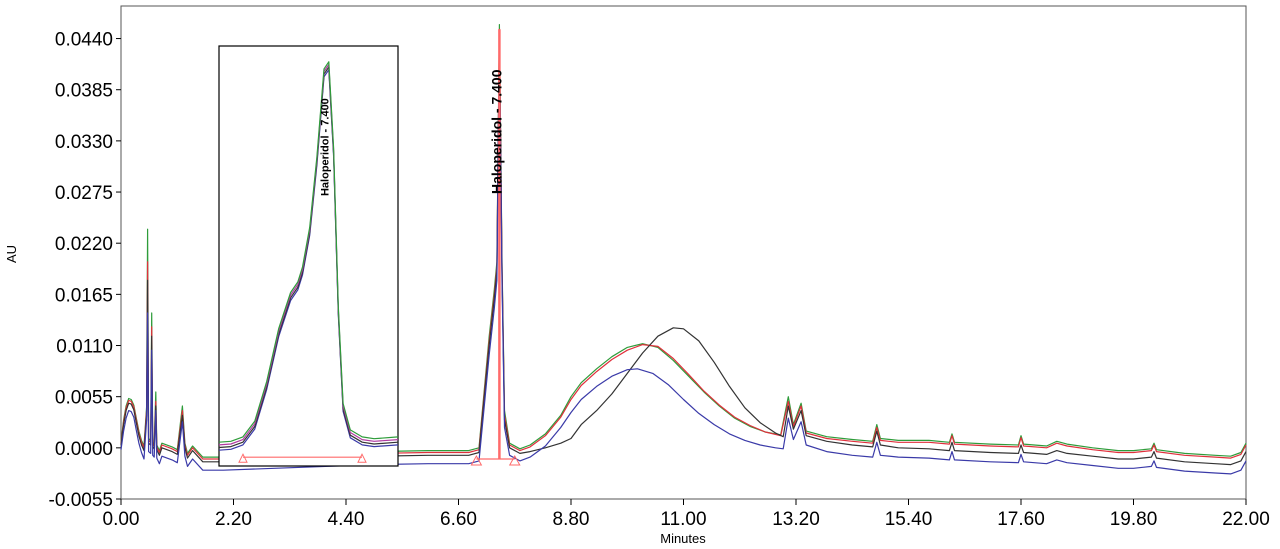  I want to click on y-tick-label: 0.0440, so click(84, 40).